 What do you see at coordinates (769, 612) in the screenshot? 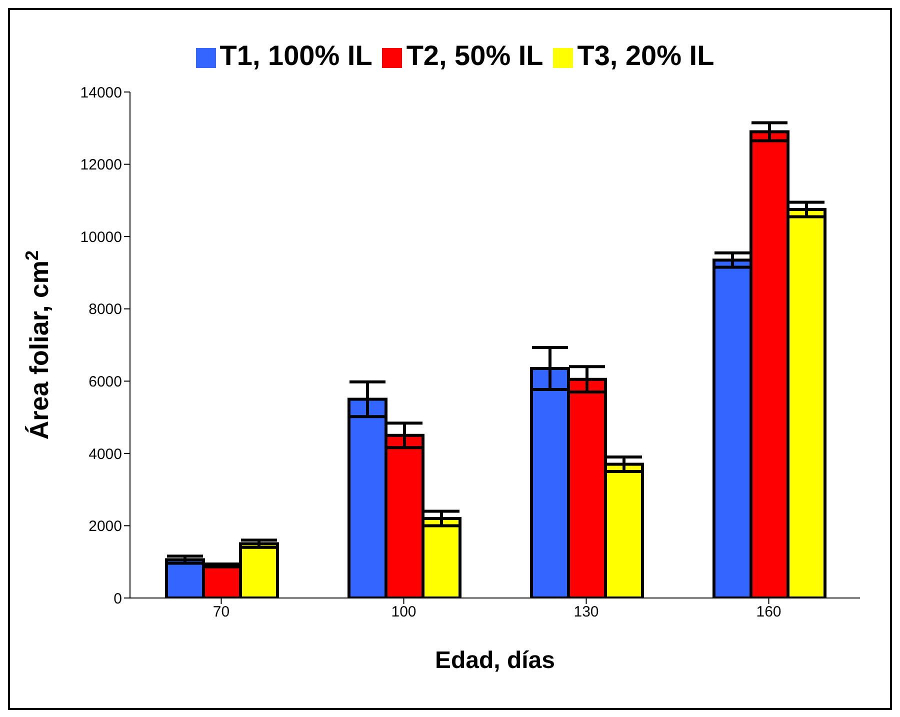
I see `x-tick-label: 160` at bounding box center [769, 612].